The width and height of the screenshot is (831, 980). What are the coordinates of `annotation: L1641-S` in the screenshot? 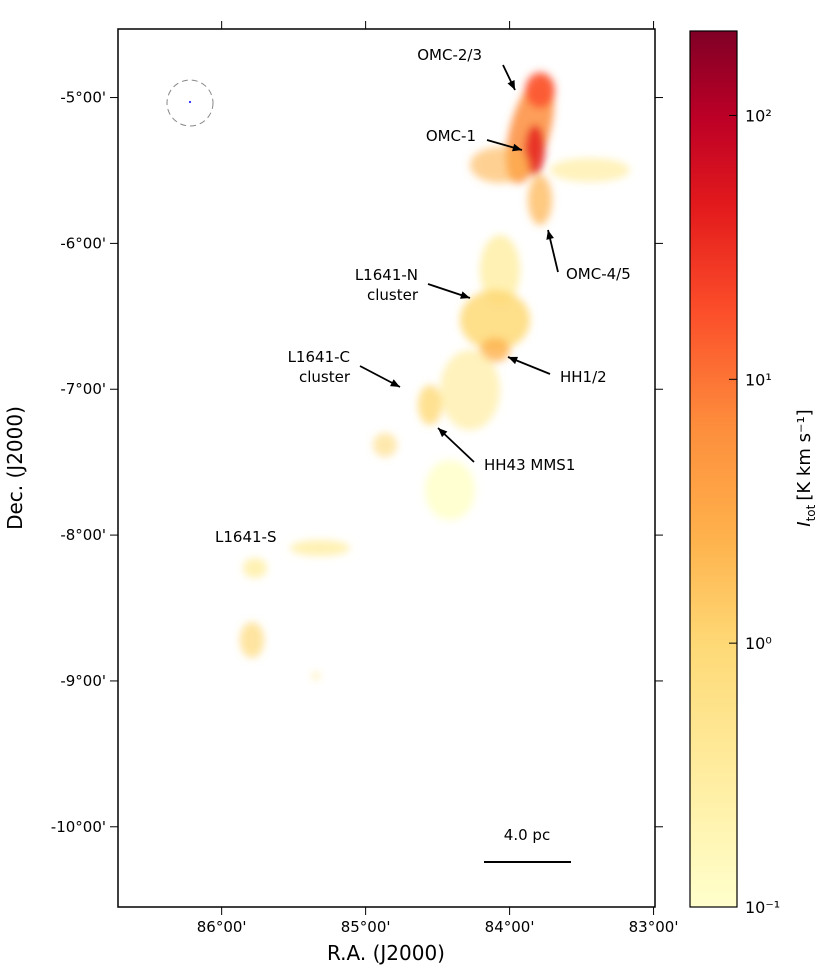 It's located at (245, 537).